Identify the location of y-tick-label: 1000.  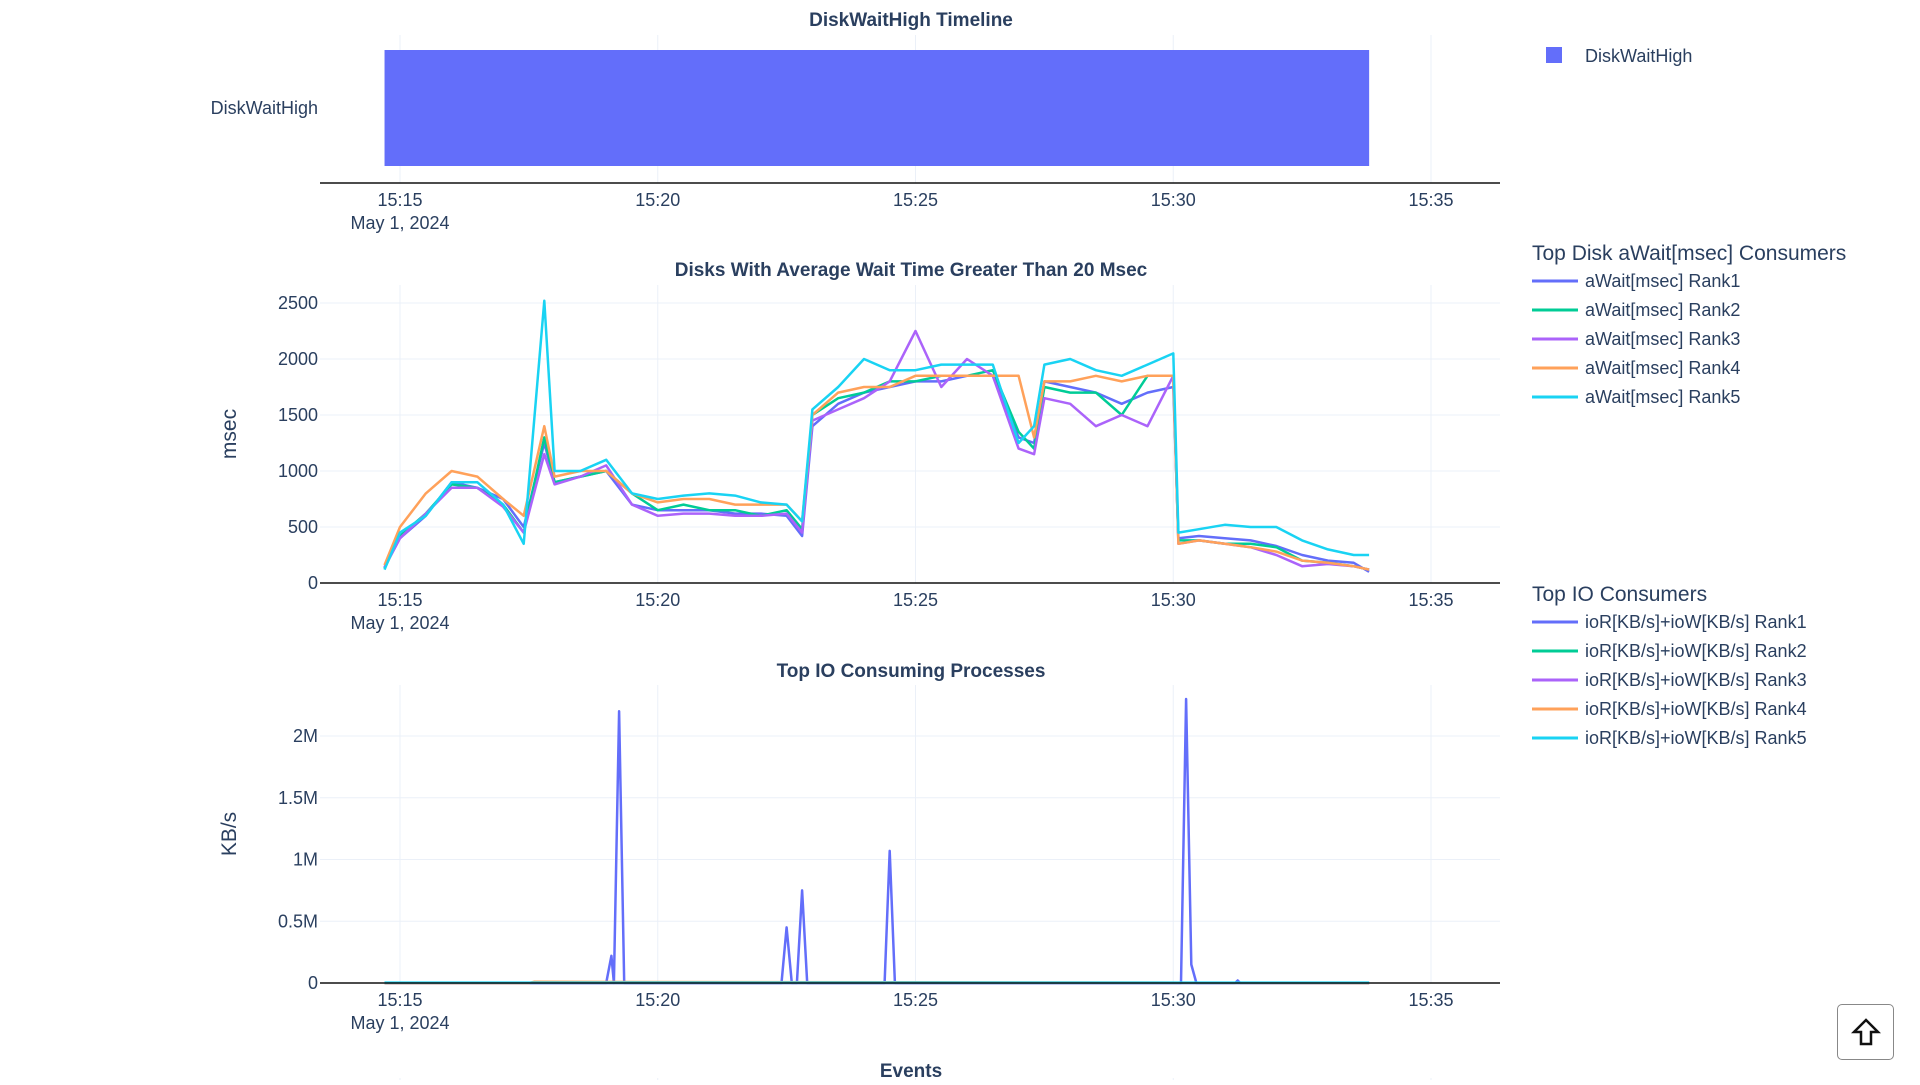
(298, 471).